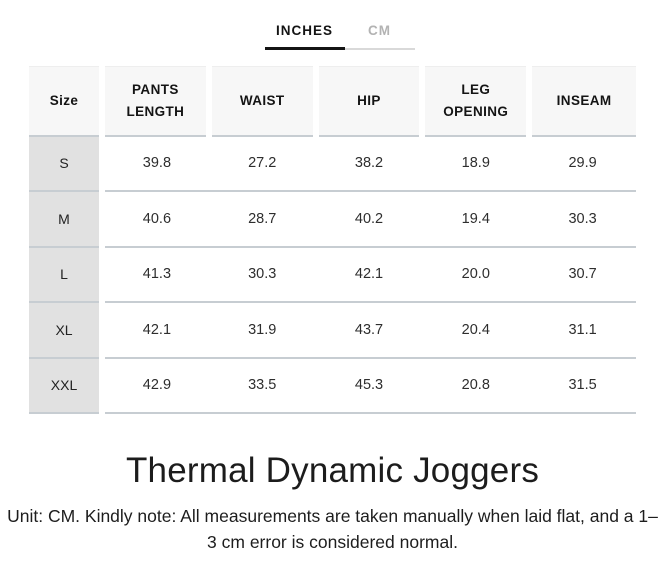  I want to click on column-header-waist: WAIST, so click(260, 101).